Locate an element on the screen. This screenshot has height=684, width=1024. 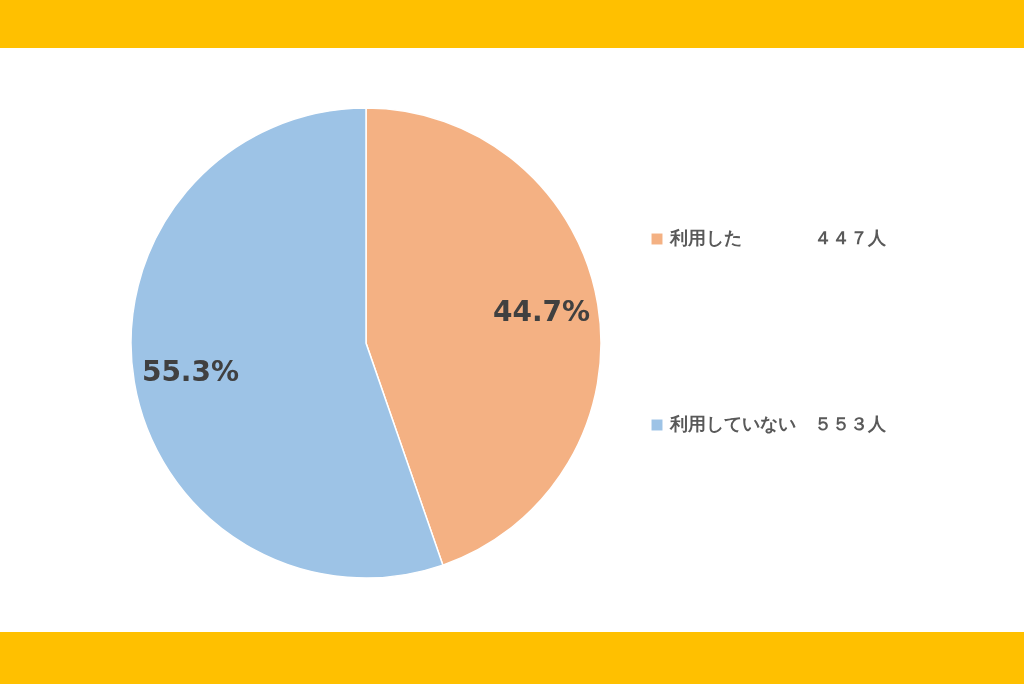
data-label: 55.3% is located at coordinates (190, 371).